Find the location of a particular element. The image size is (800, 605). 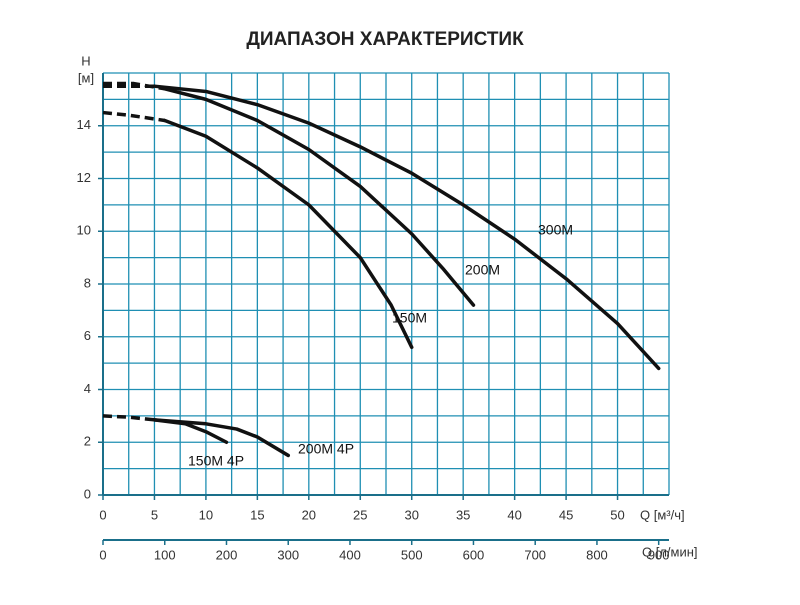

series-label: 150M is located at coordinates (409, 318).